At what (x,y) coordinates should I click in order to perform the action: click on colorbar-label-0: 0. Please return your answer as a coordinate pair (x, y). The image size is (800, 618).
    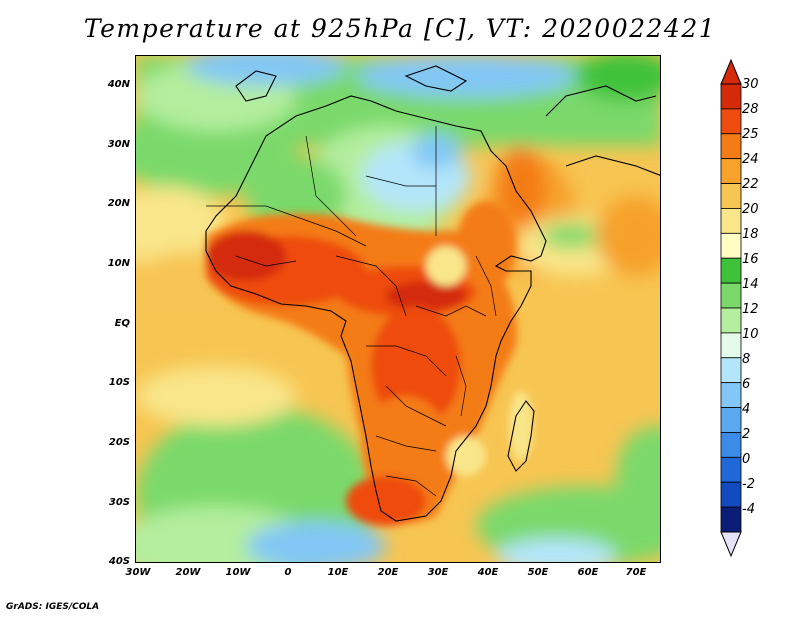
    Looking at the image, I should click on (746, 459).